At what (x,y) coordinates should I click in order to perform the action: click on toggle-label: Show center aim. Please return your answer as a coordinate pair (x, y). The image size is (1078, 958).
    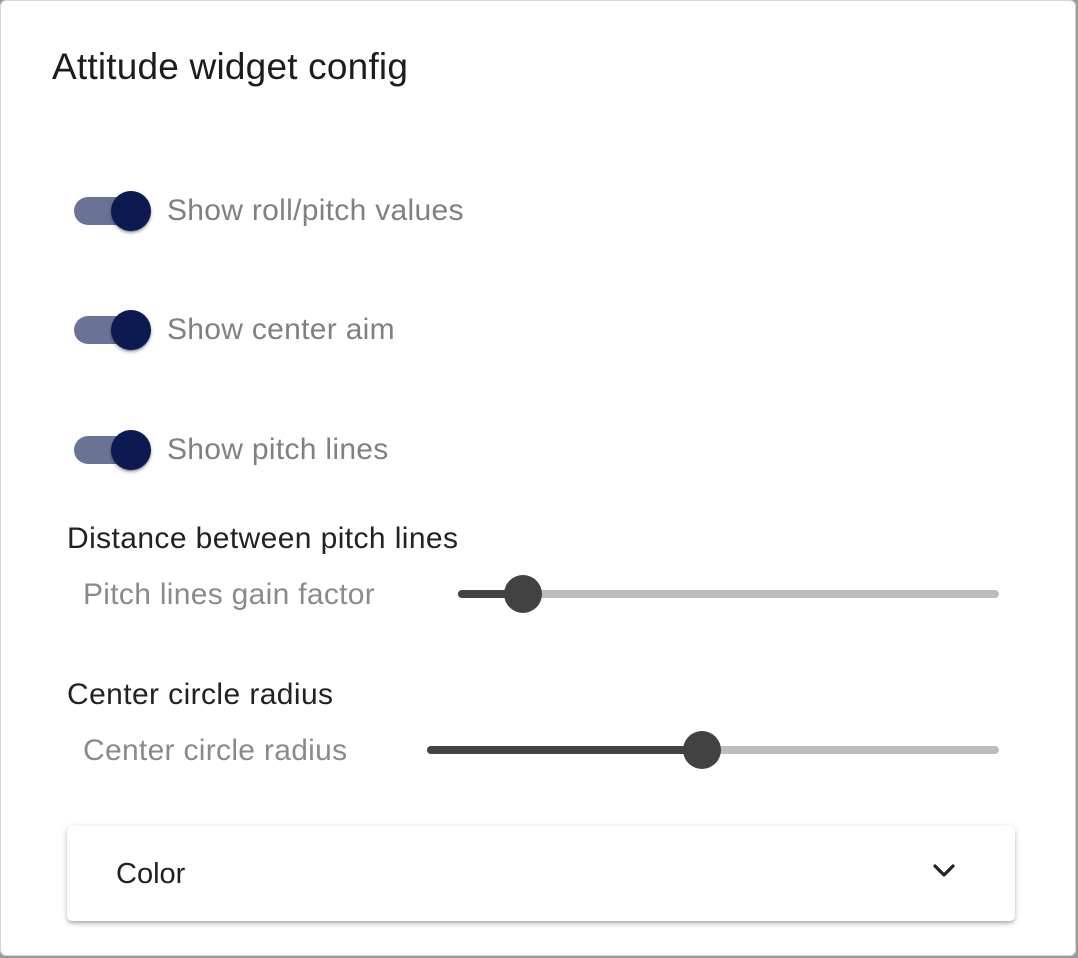
    Looking at the image, I should click on (281, 329).